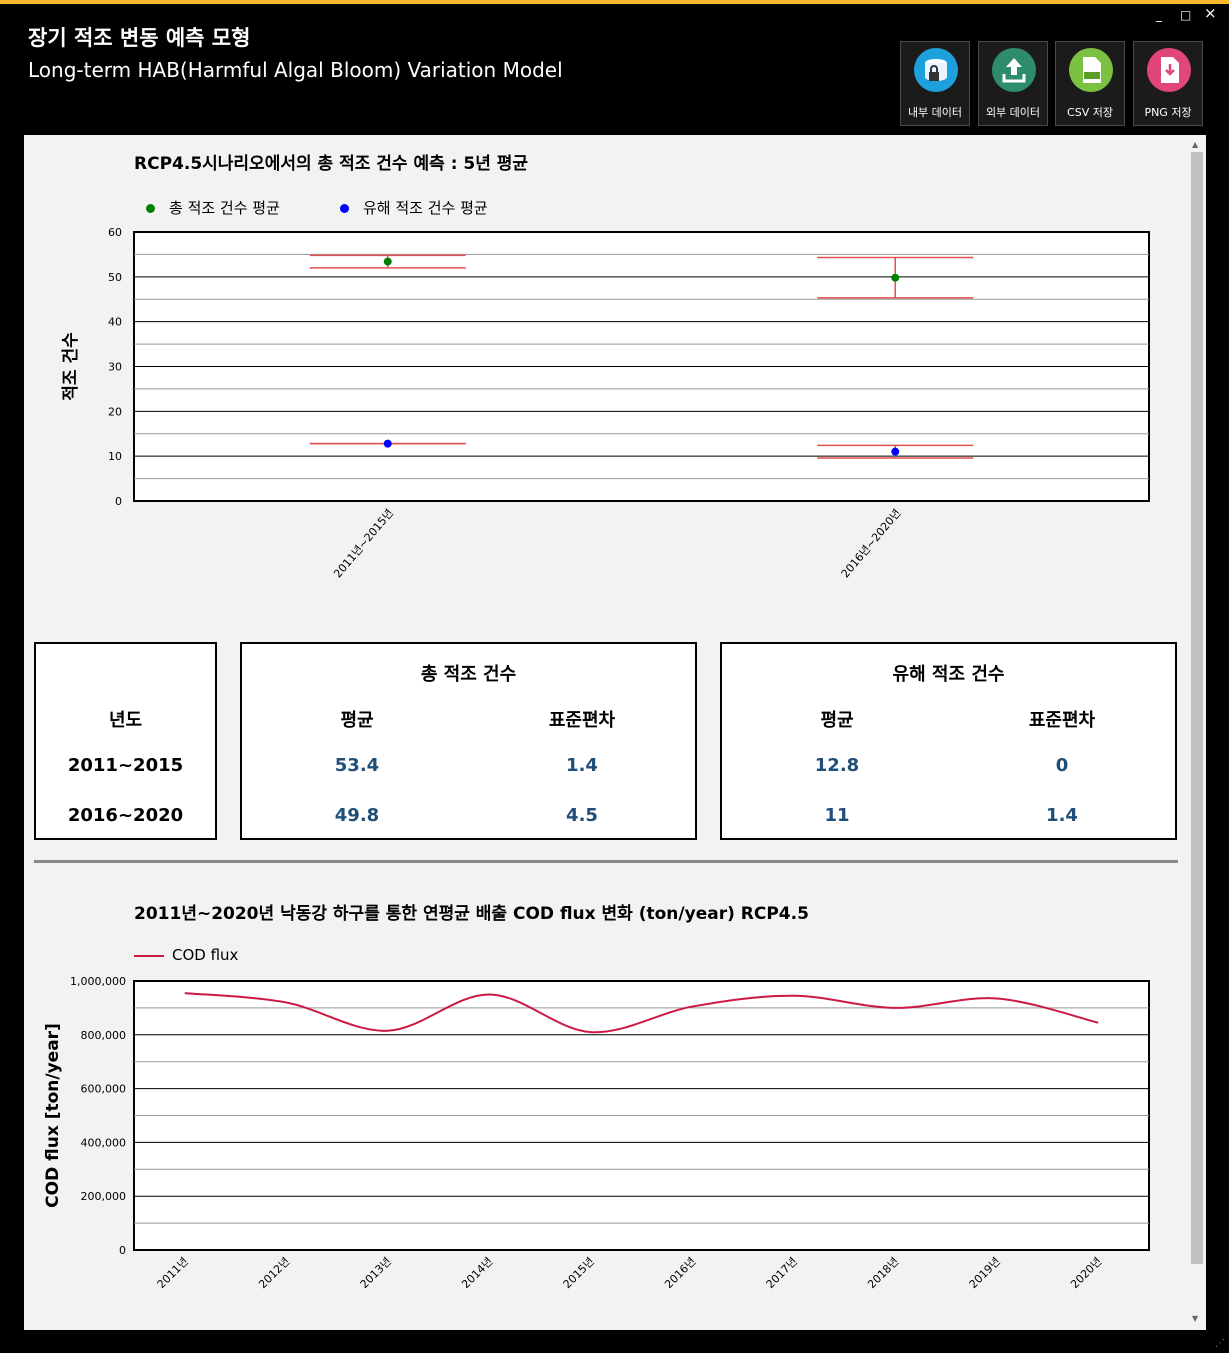  Describe the element at coordinates (1062, 765) in the screenshot. I see `harmful-sd-1: 0` at that location.